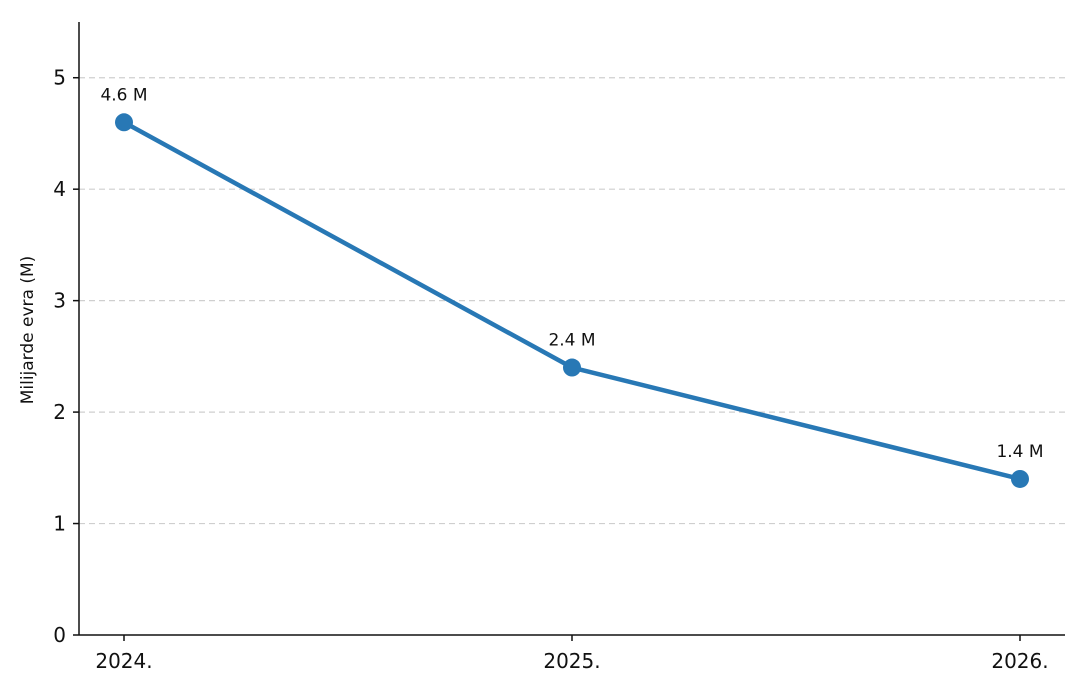 Image resolution: width=1080 pixels, height=675 pixels. I want to click on data-label: 2.4 M, so click(571, 341).